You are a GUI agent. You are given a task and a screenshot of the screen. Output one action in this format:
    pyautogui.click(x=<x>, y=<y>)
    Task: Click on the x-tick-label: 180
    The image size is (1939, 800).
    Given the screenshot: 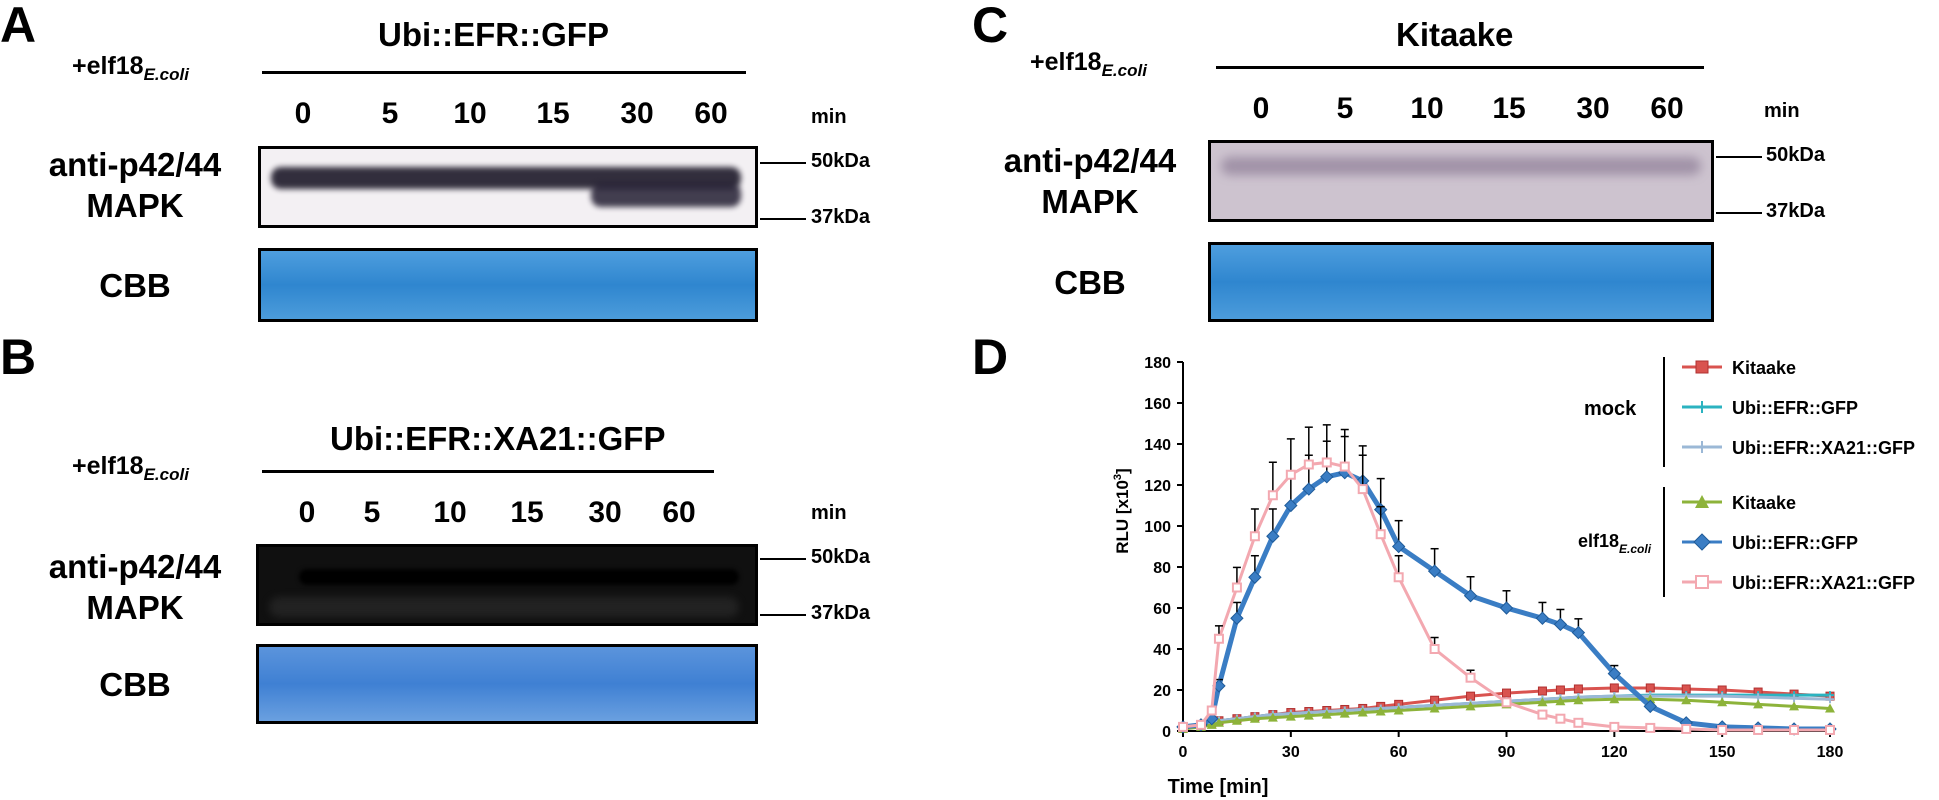 What is the action you would take?
    pyautogui.click(x=1830, y=752)
    